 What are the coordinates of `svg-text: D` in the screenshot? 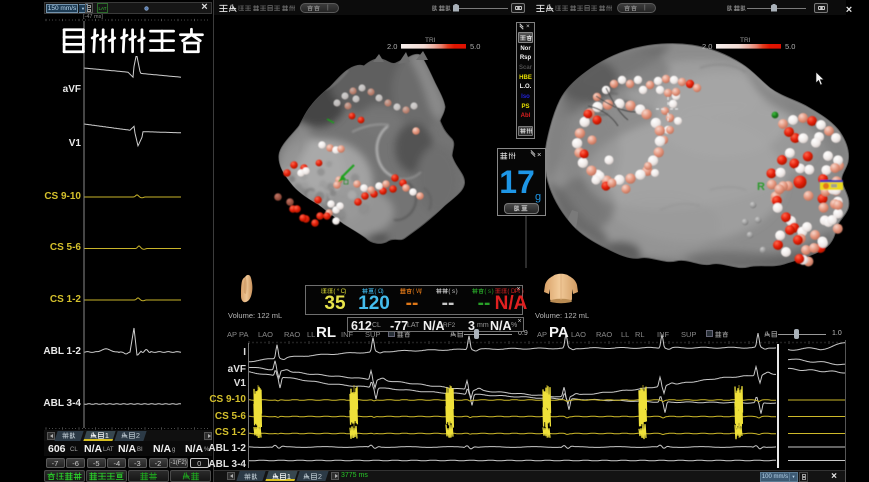 It's located at (513, 291).